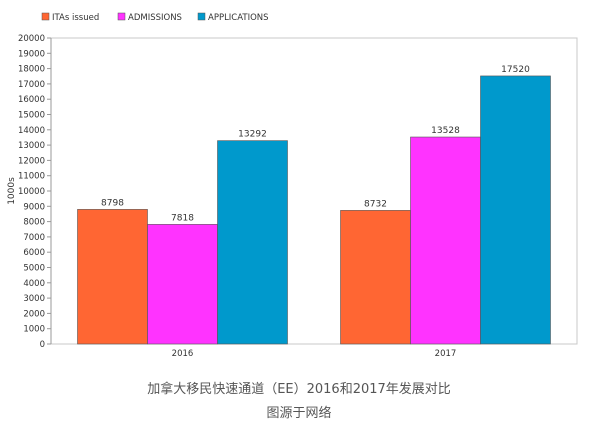  Describe the element at coordinates (515, 70) in the screenshot. I see `data-label: 17520` at that location.